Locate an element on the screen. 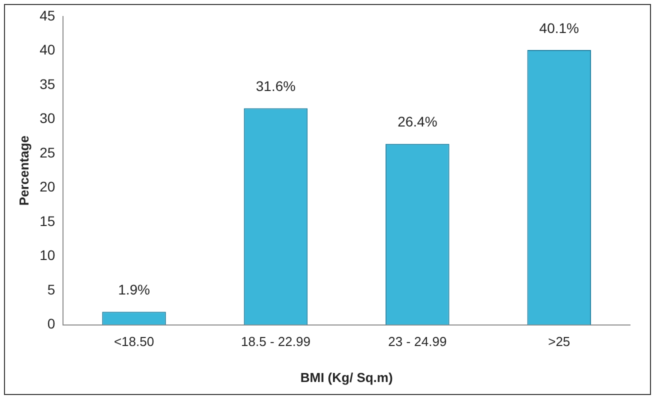 The height and width of the screenshot is (401, 657). y-tick-label: 15 is located at coordinates (48, 220).